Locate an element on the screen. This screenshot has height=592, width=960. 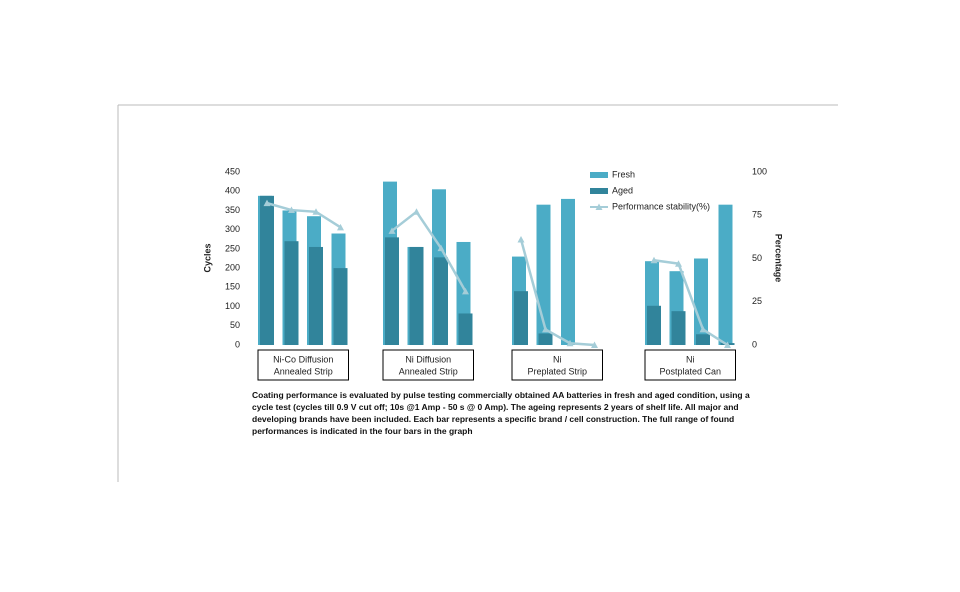
y-tick-label: 350 is located at coordinates (232, 210).